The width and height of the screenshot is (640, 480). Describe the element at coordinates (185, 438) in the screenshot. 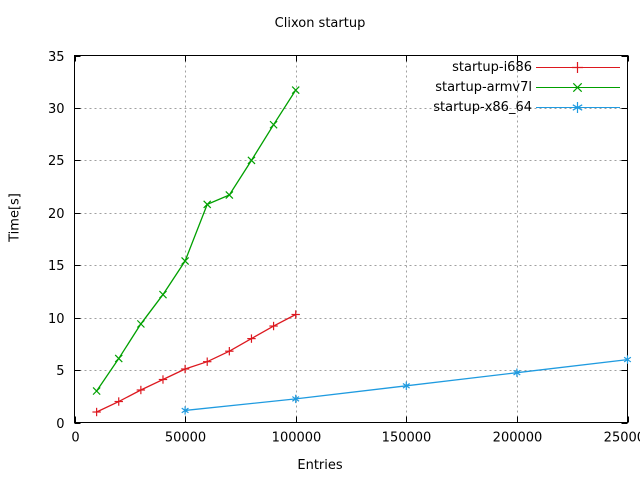

I see `svg-text: 50000` at that location.